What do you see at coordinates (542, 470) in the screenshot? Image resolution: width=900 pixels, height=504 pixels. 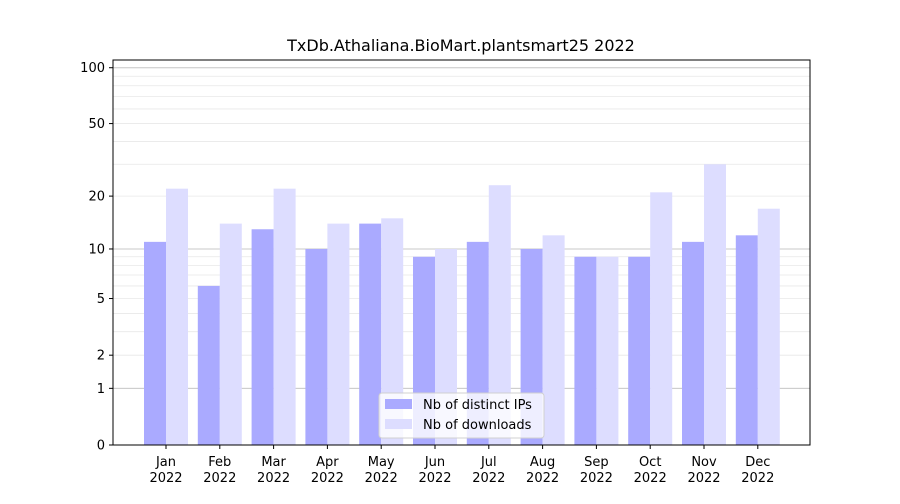 I see `x-tick-label: Aug 2022` at bounding box center [542, 470].